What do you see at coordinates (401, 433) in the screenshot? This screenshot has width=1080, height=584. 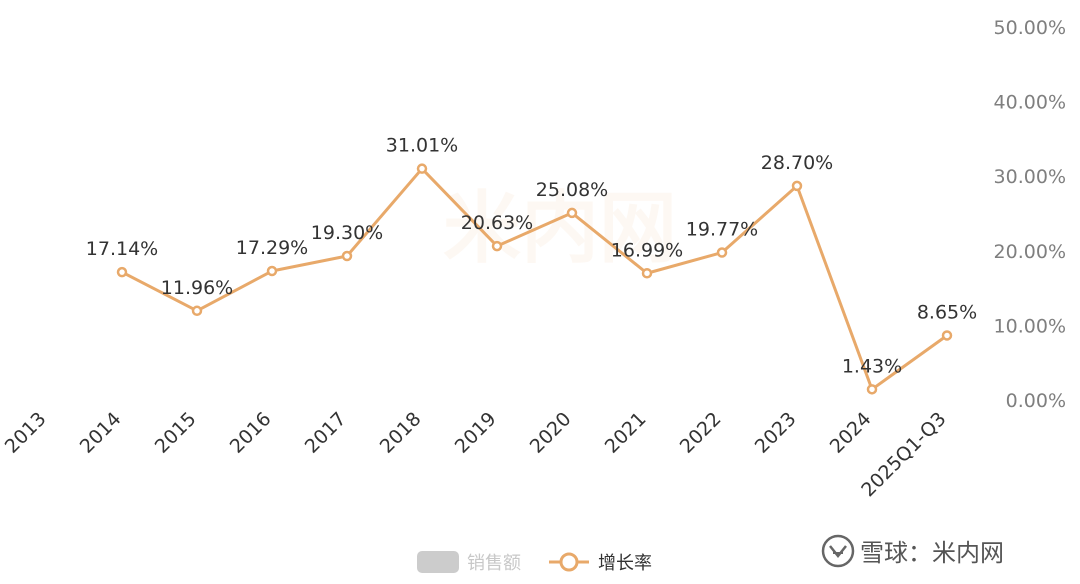 I see `x-tick-label: 2018` at bounding box center [401, 433].